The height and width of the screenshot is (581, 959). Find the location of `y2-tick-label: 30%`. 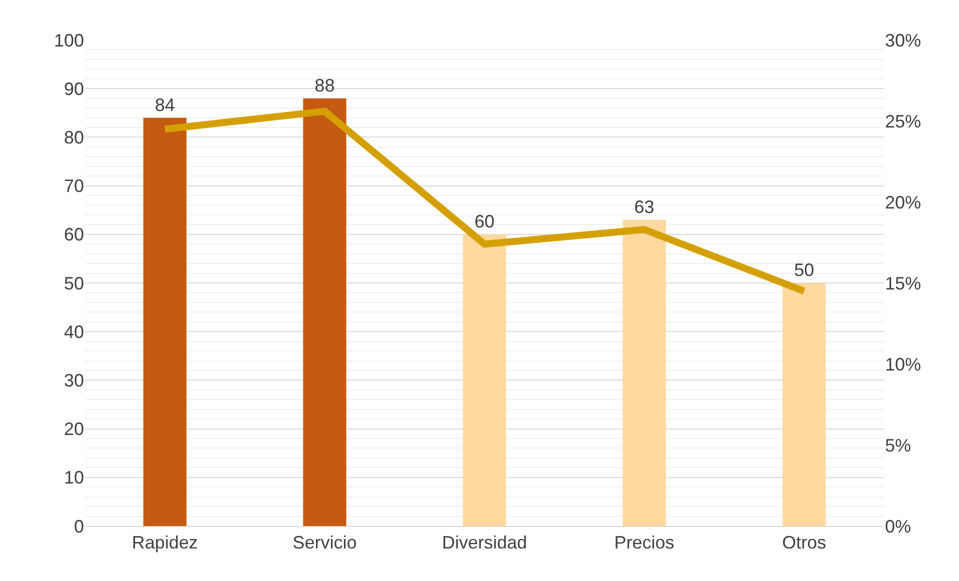

y2-tick-label: 30% is located at coordinates (903, 40).